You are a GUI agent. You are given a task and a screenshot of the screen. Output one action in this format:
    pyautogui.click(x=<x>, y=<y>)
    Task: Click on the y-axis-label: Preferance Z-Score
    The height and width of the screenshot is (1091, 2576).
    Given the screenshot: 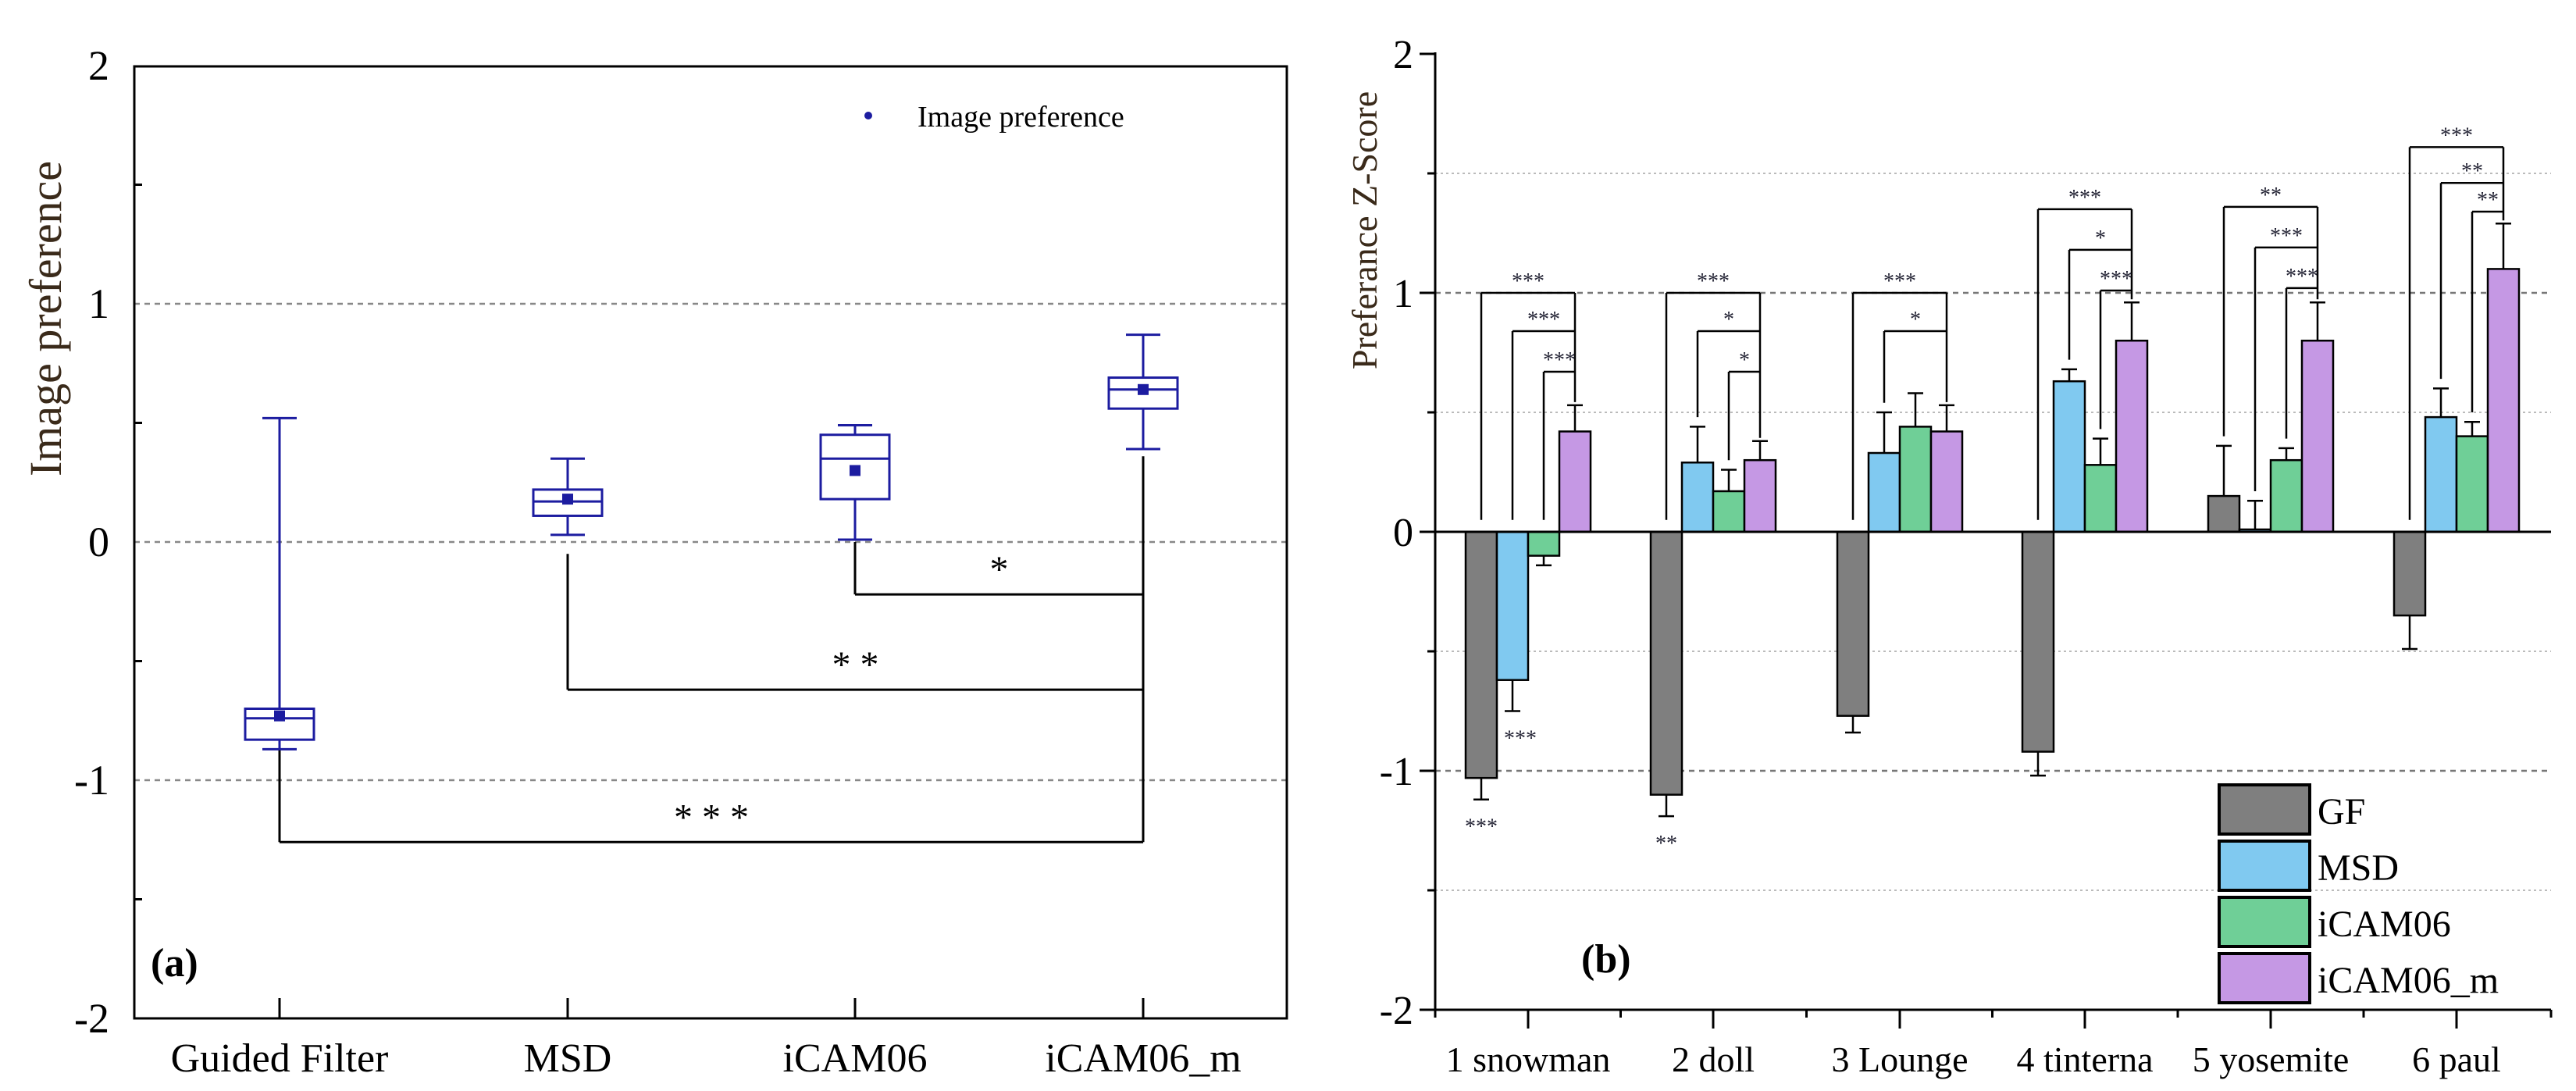 What is the action you would take?
    pyautogui.click(x=1365, y=230)
    